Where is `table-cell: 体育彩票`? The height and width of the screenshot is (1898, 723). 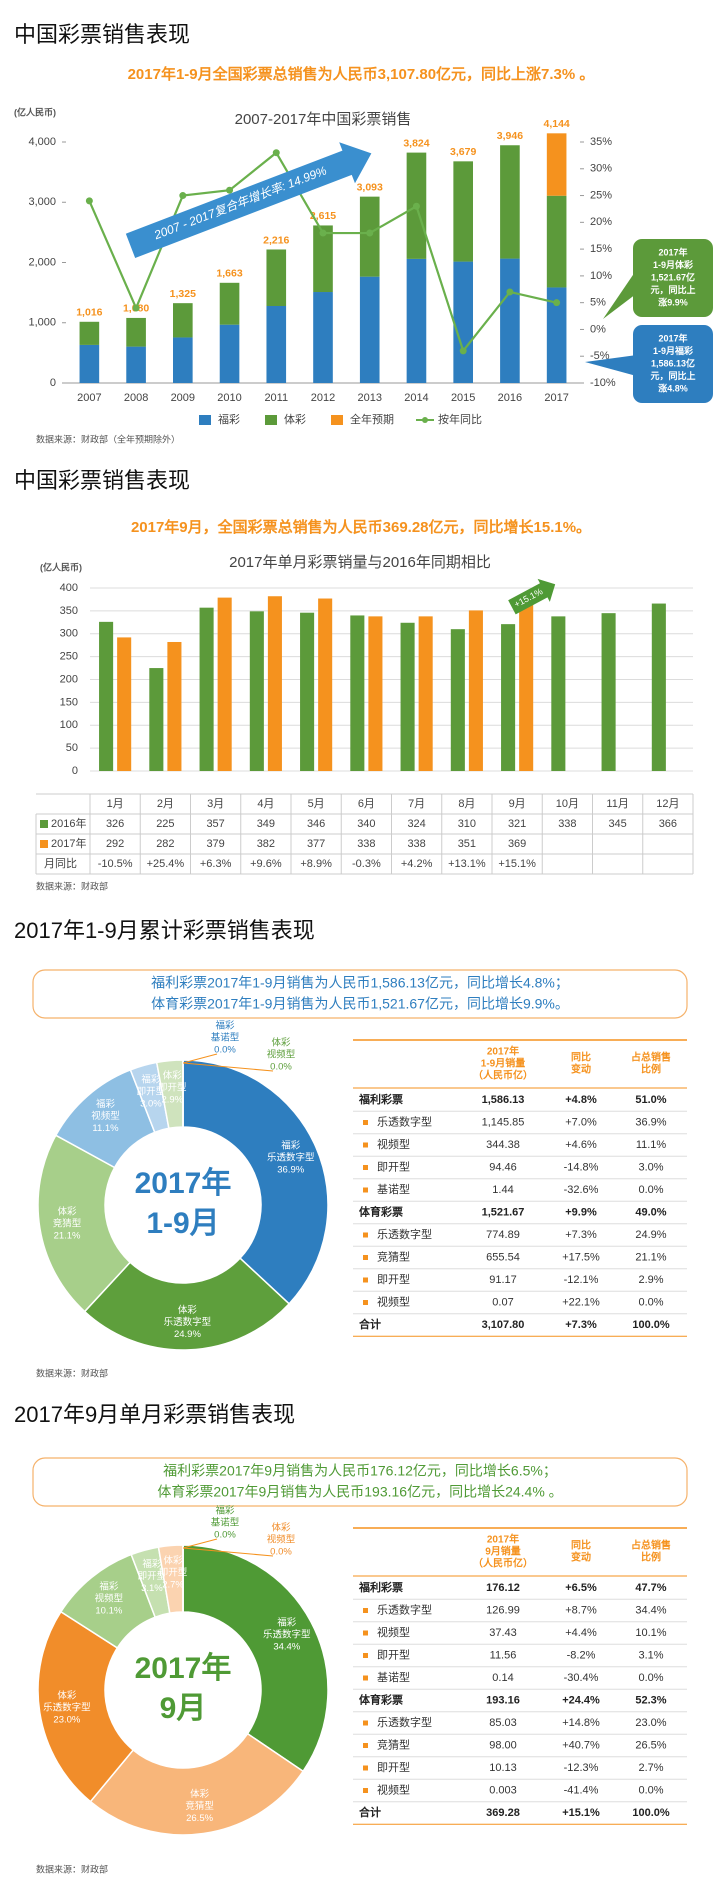
table-cell: 体育彩票 is located at coordinates (381, 1699).